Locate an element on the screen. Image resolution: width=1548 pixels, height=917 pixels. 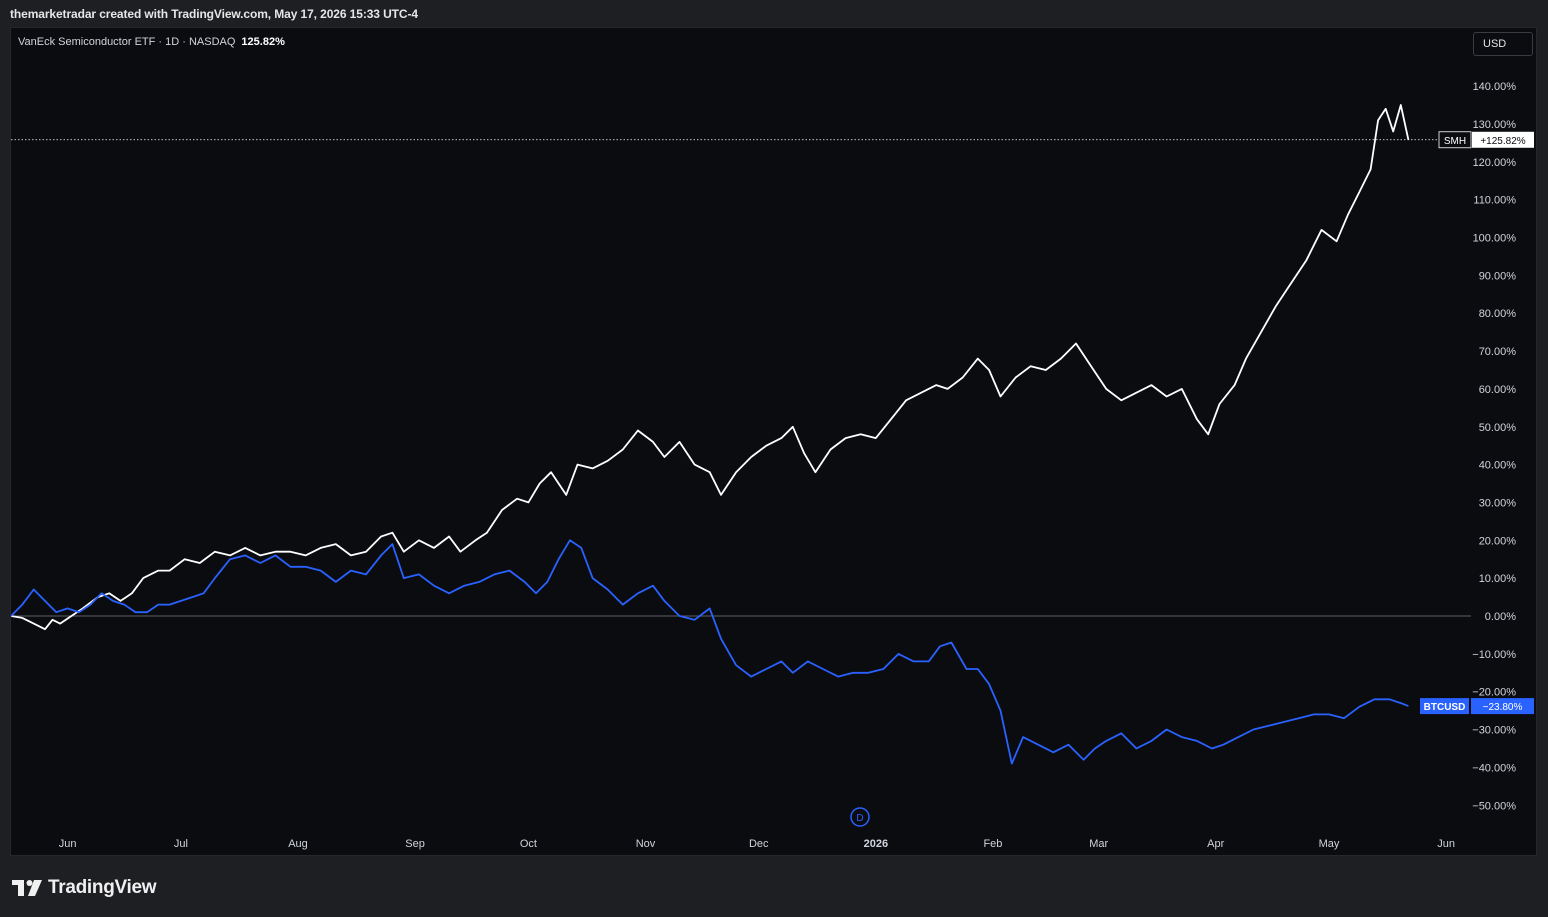
dividend-marker-letter: D is located at coordinates (859, 818).